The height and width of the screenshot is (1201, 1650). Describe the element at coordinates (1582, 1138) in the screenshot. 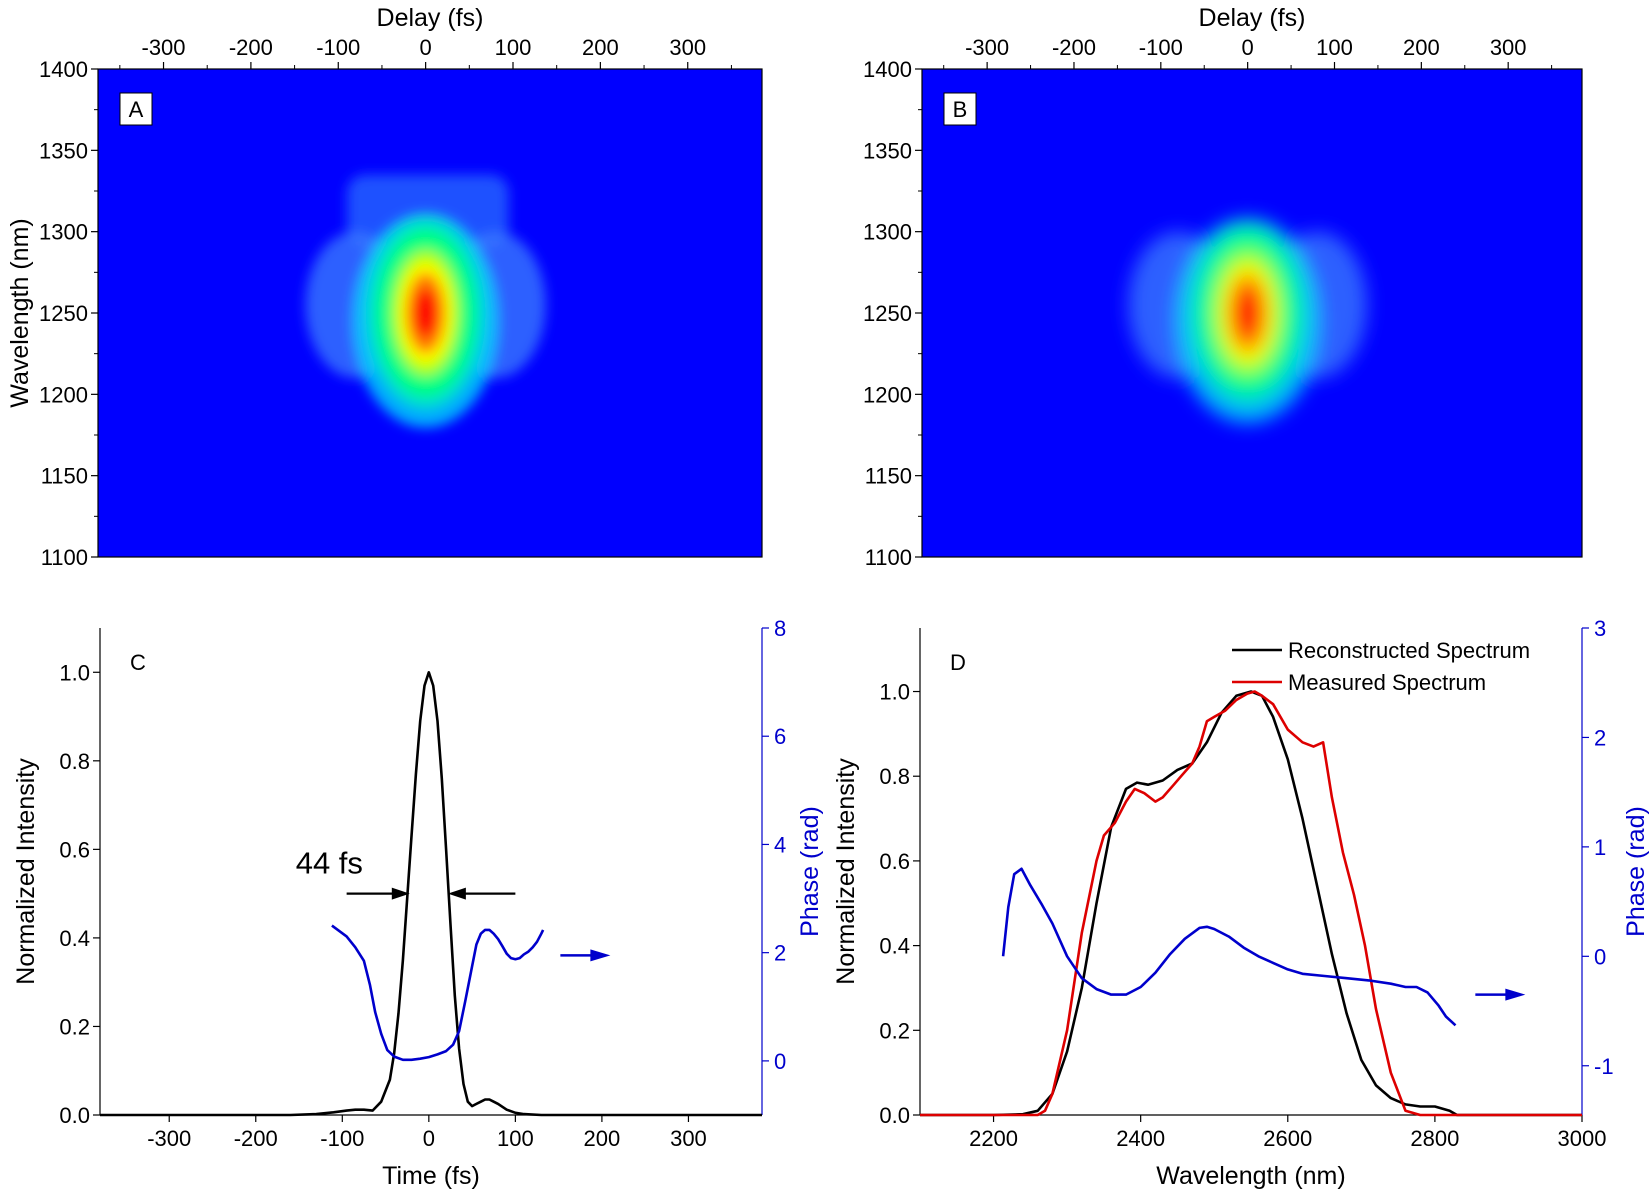

I see `x-tick-label: 3000` at that location.